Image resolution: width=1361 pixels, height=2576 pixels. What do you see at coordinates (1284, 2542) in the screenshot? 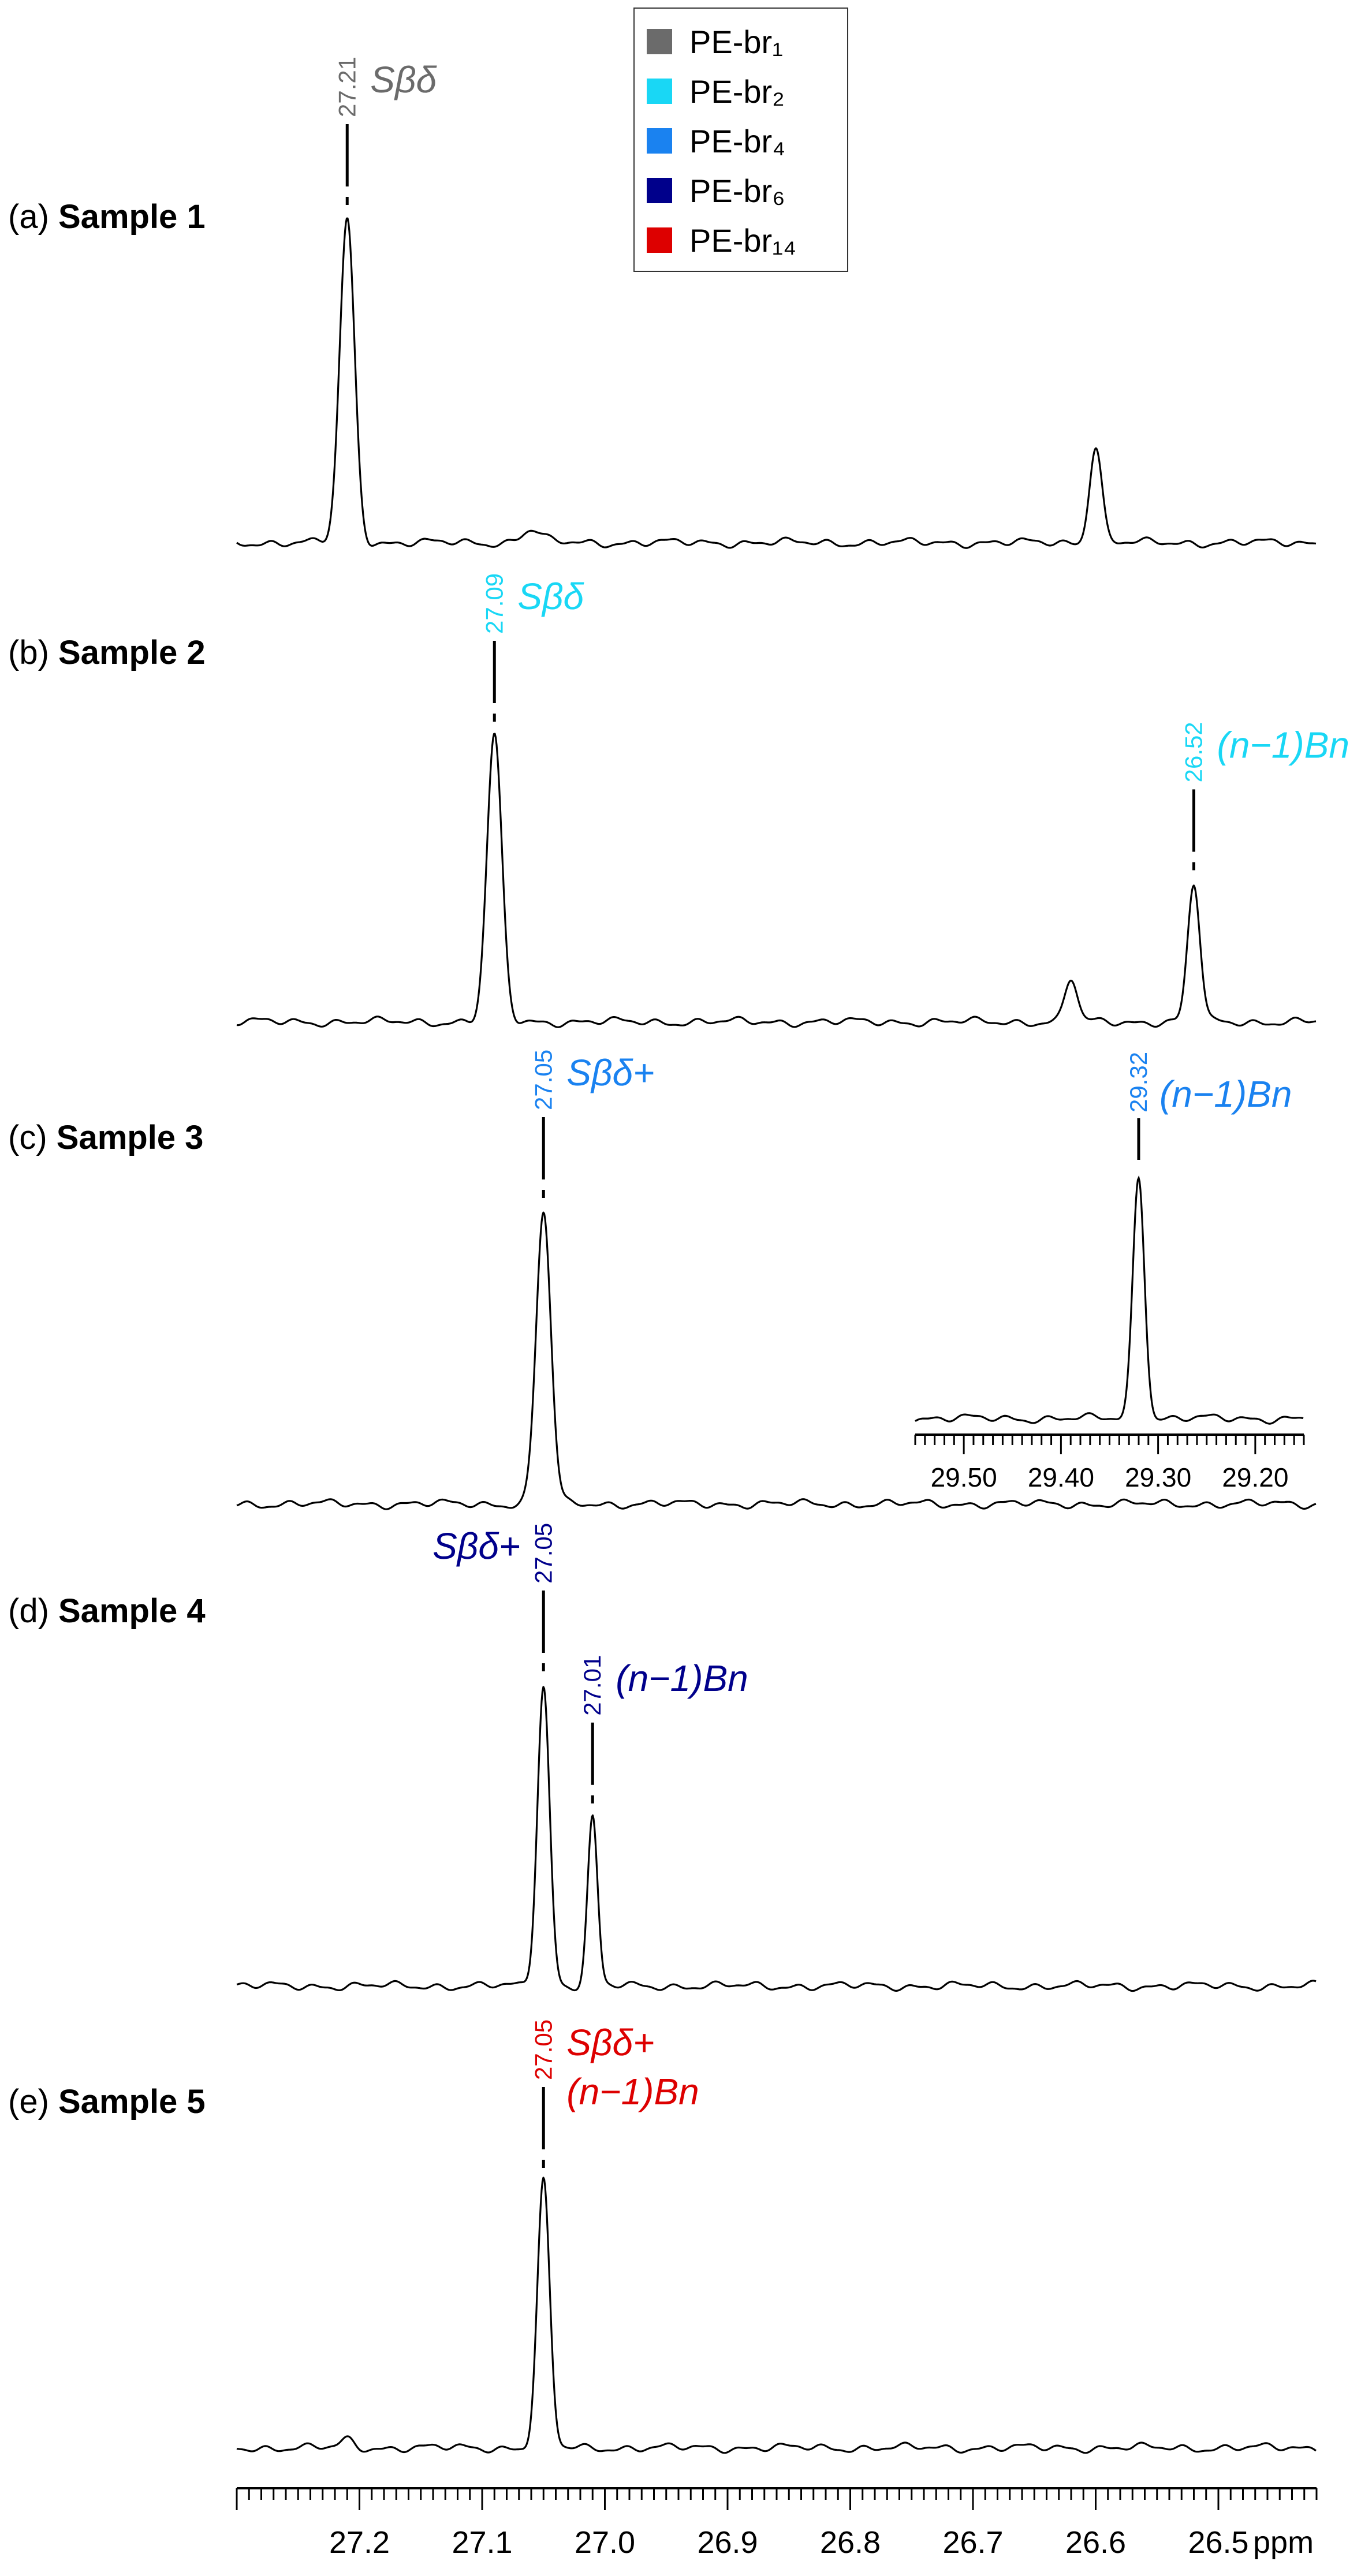
I see `x-unit-label: ppm` at bounding box center [1284, 2542].